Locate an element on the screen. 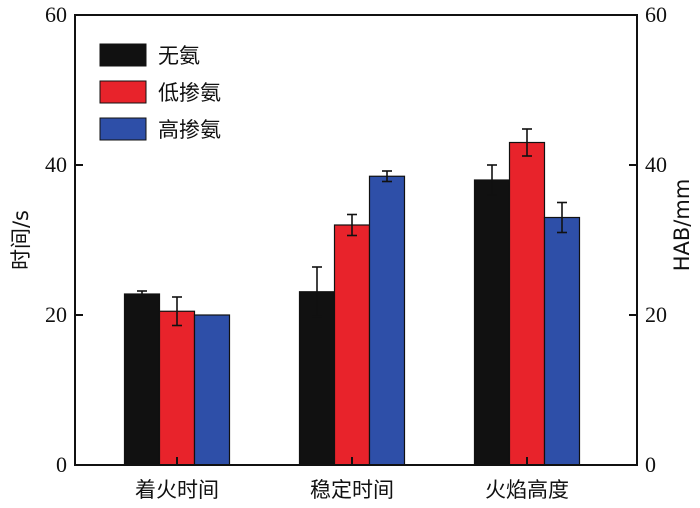 Image resolution: width=700 pixels, height=508 pixels. y-right-tick-label: 40 is located at coordinates (656, 164).